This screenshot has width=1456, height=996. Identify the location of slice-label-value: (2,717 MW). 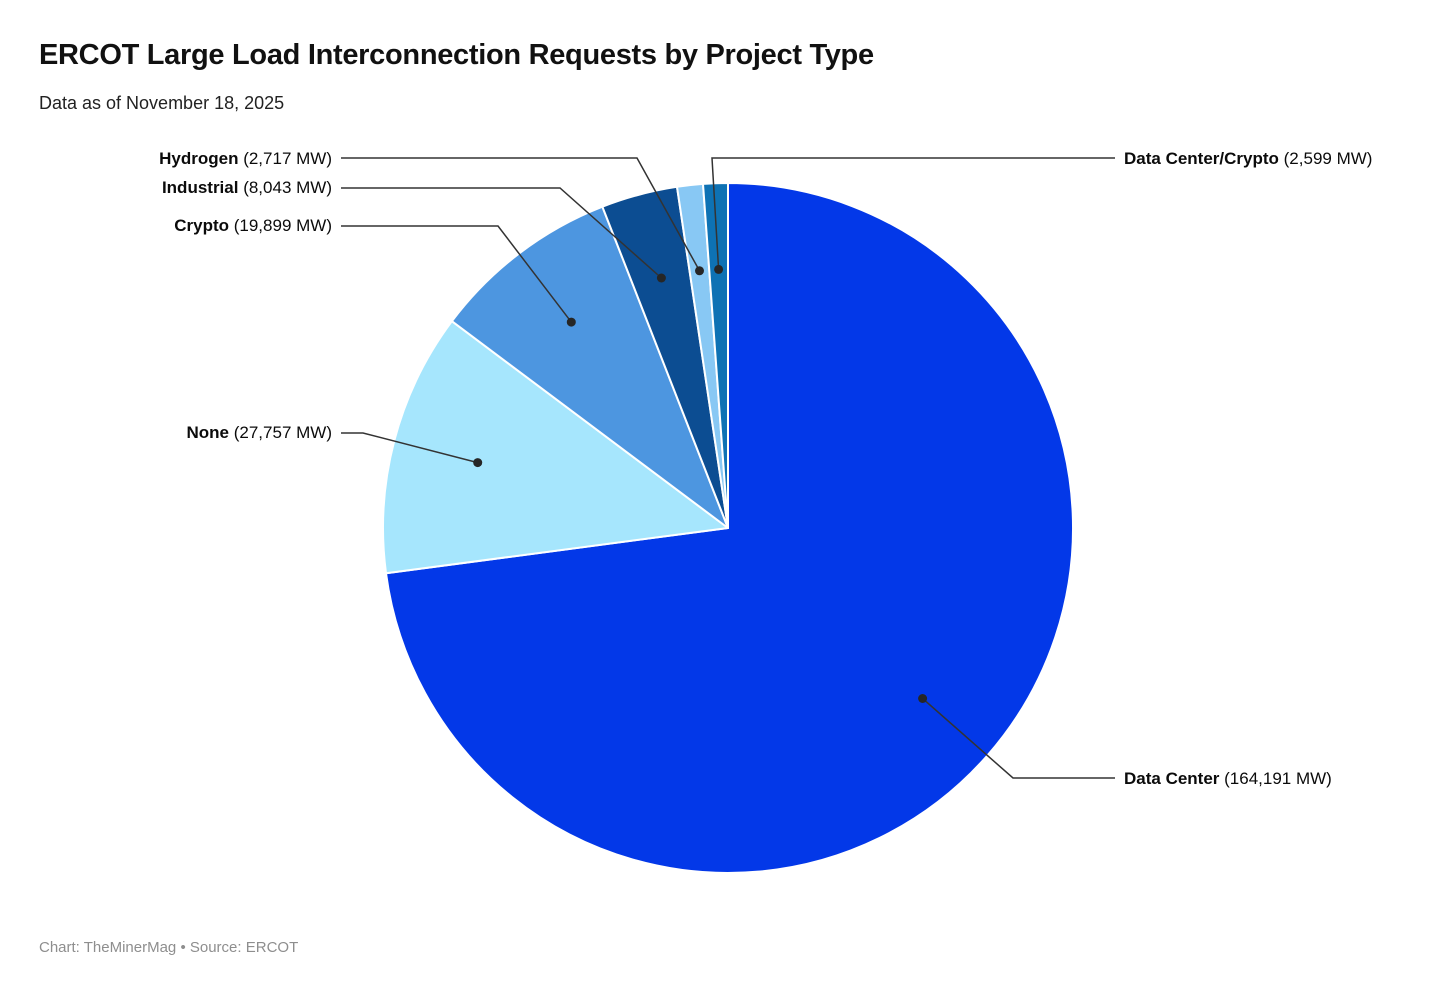
(285, 158).